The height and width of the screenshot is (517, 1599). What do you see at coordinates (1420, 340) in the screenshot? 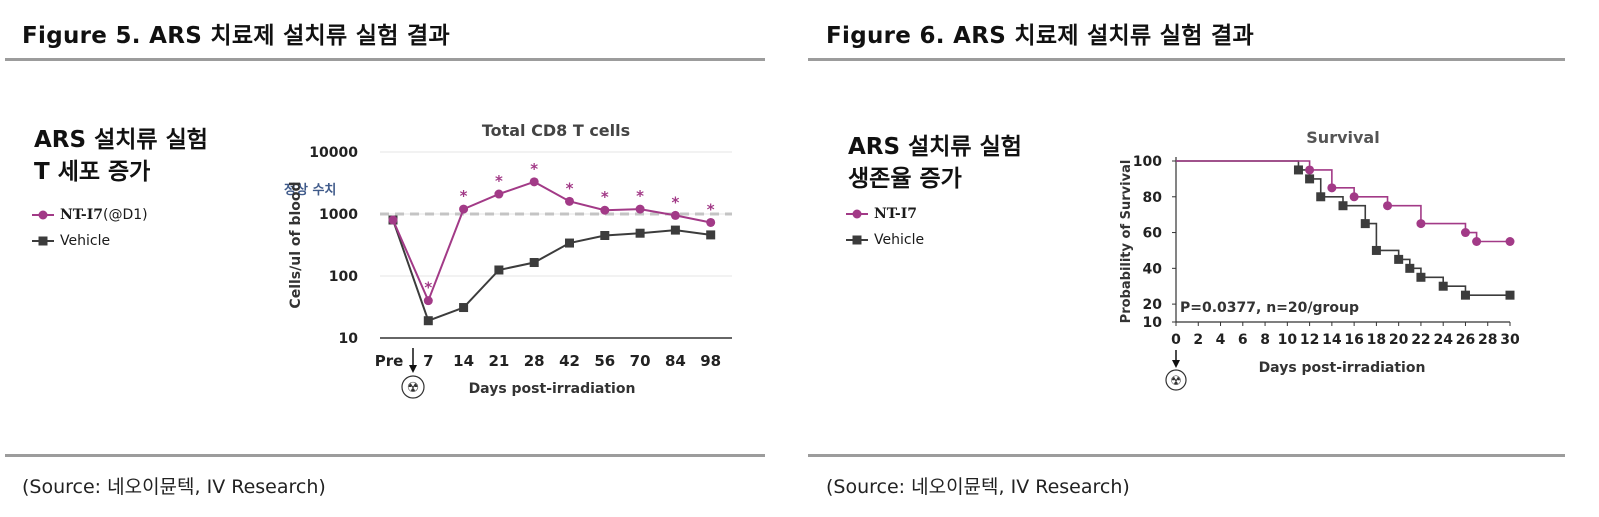
I see `x-tick-label: 22` at bounding box center [1420, 340].